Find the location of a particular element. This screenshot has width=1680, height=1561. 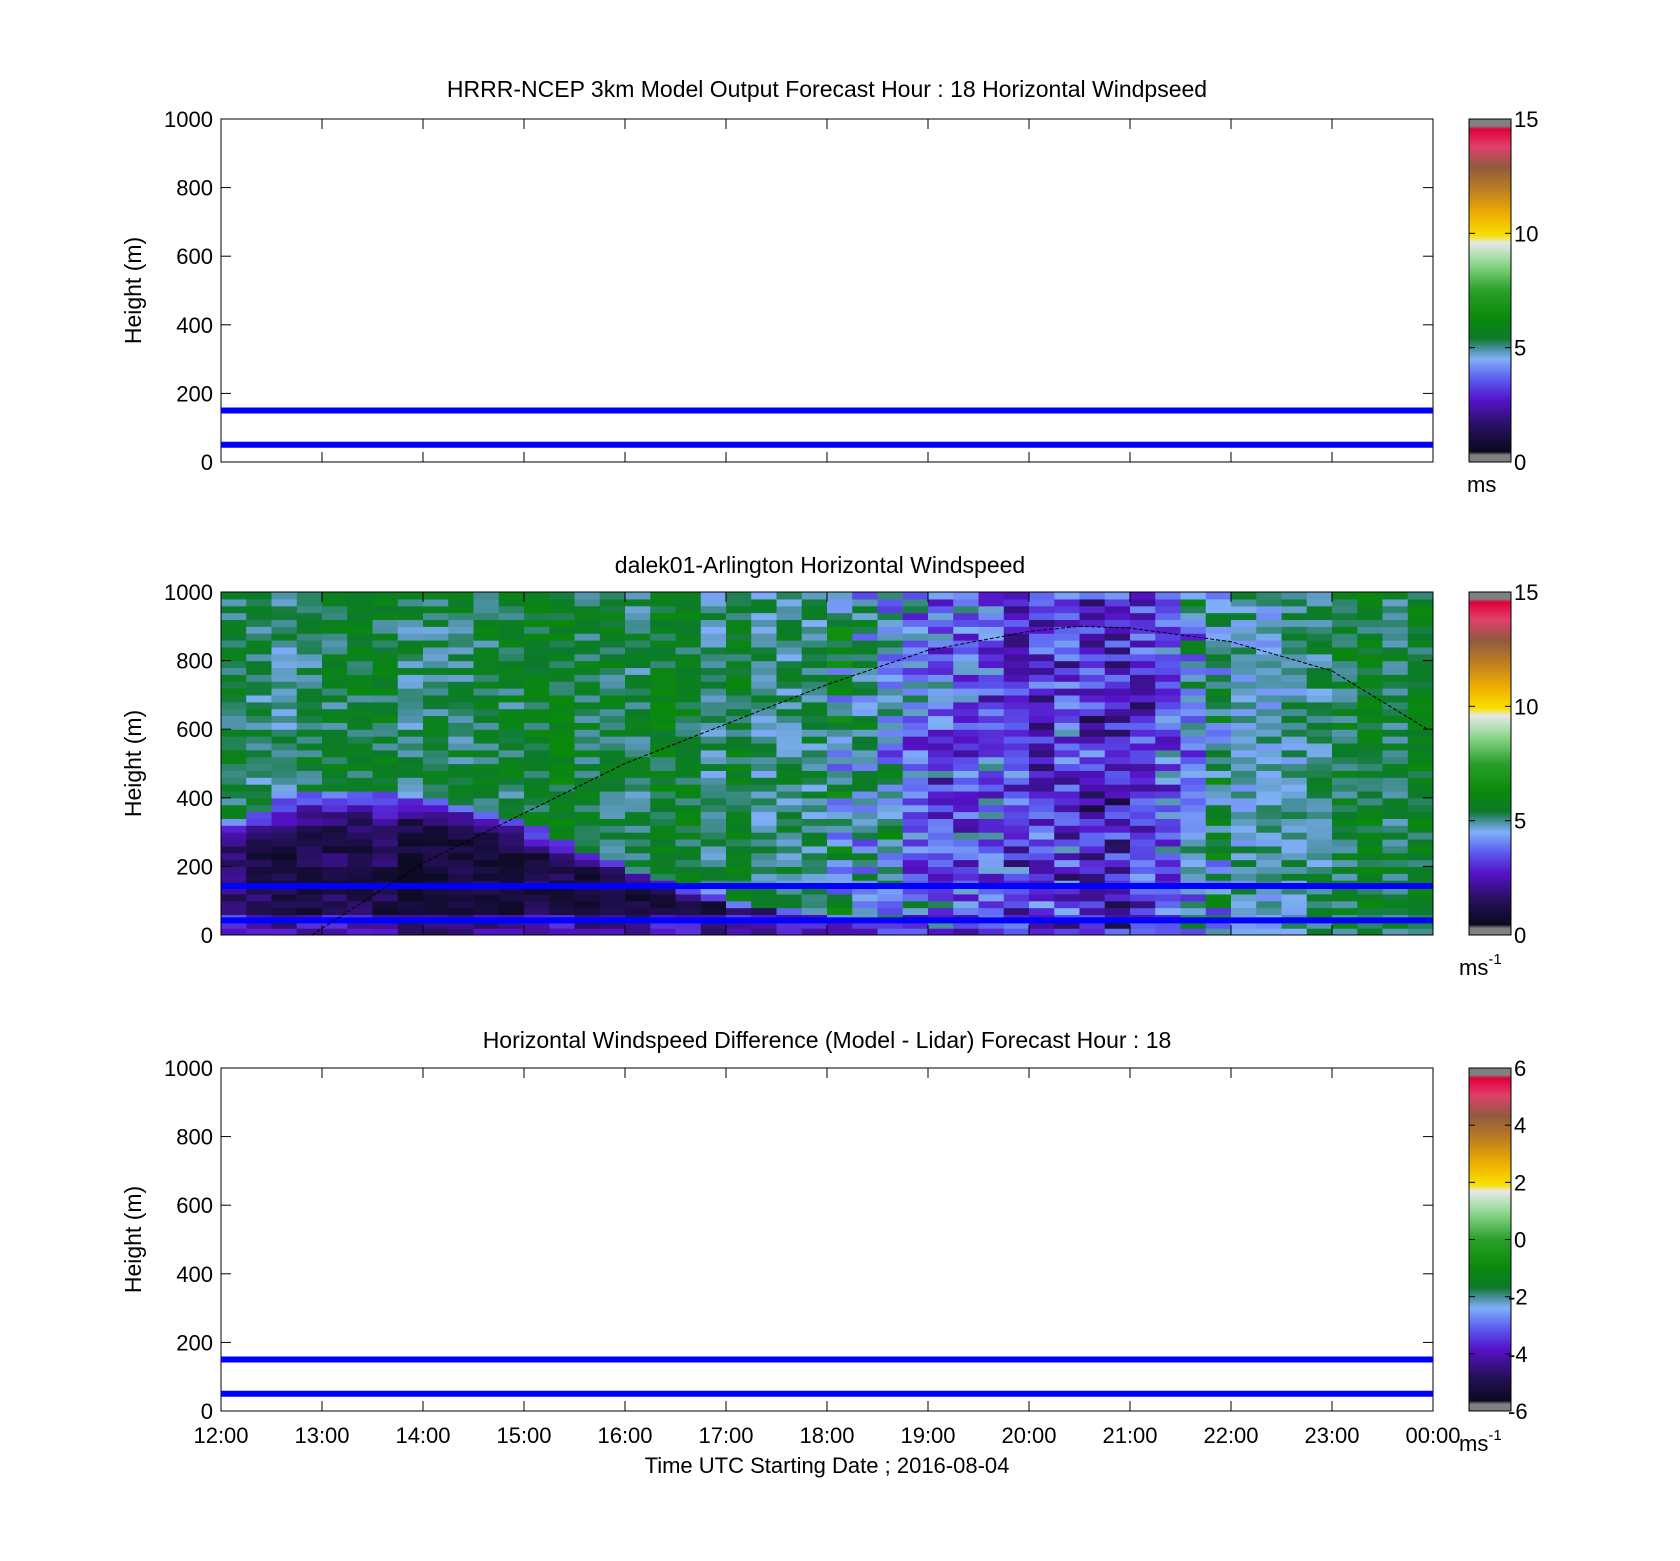

x-tick-label: 12:00 is located at coordinates (220, 1435).